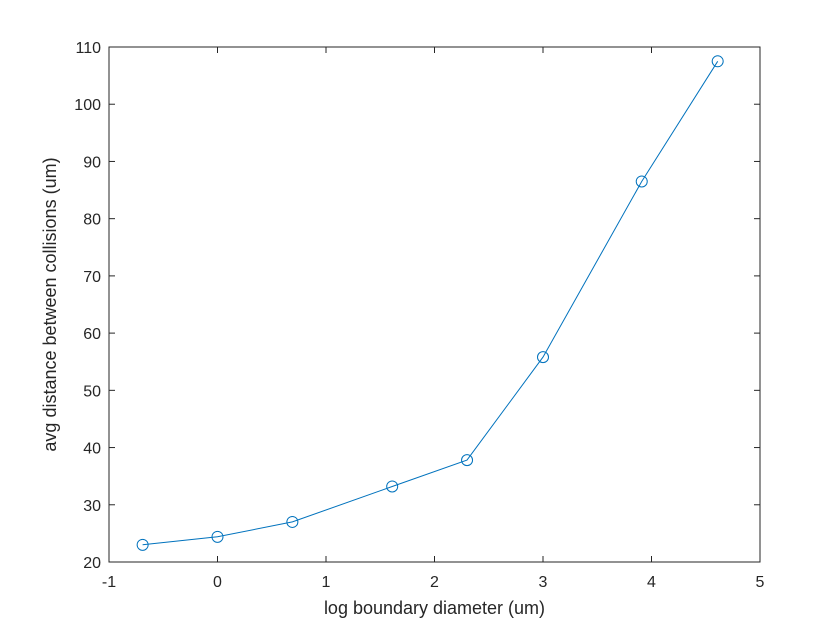 The width and height of the screenshot is (840, 635). Describe the element at coordinates (88, 48) in the screenshot. I see `y-tick-label: 110` at that location.